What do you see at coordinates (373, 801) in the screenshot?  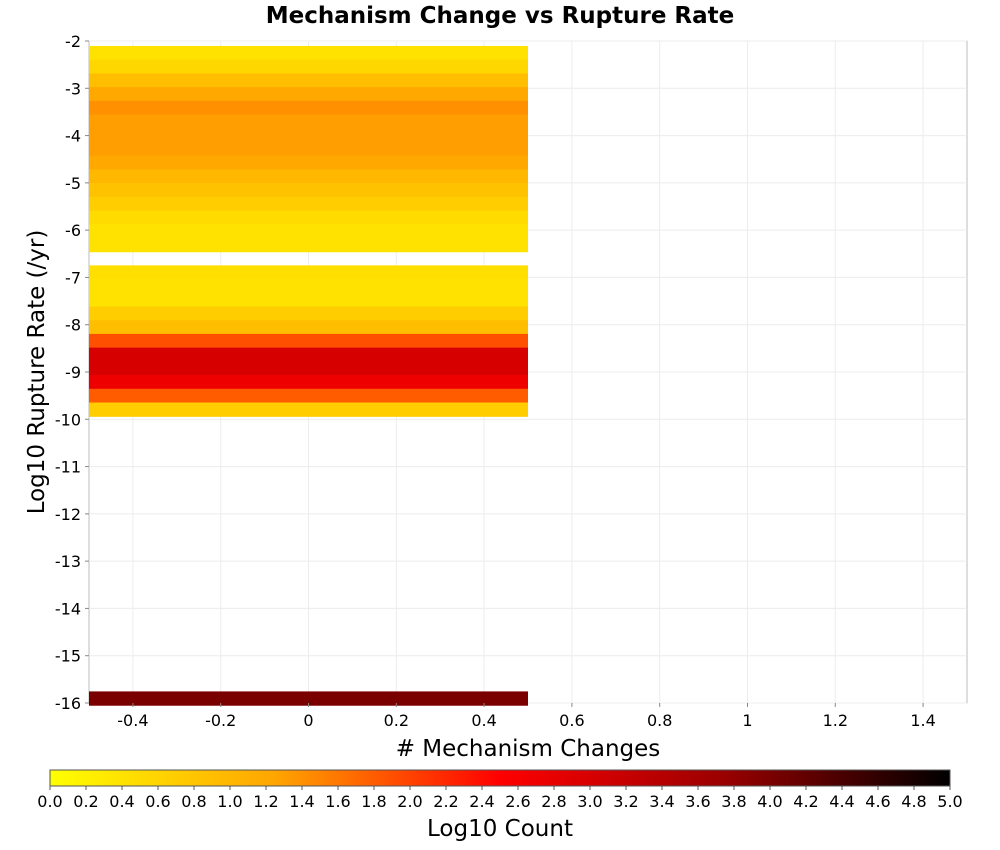 I see `colorbar-tick-label: 1.8` at bounding box center [373, 801].